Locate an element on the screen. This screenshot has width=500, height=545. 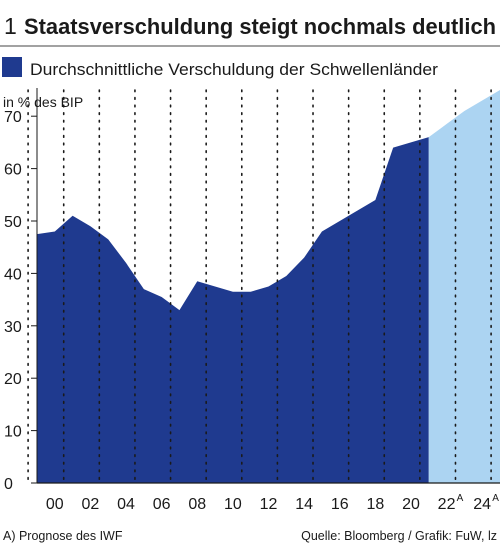
y-tick-label: 0 is located at coordinates (8, 484).